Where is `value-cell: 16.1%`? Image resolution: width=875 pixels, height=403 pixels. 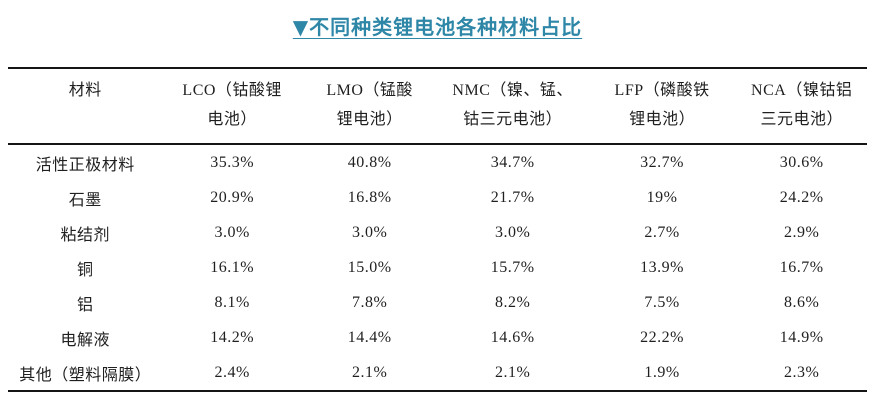
value-cell: 16.1% is located at coordinates (232, 267).